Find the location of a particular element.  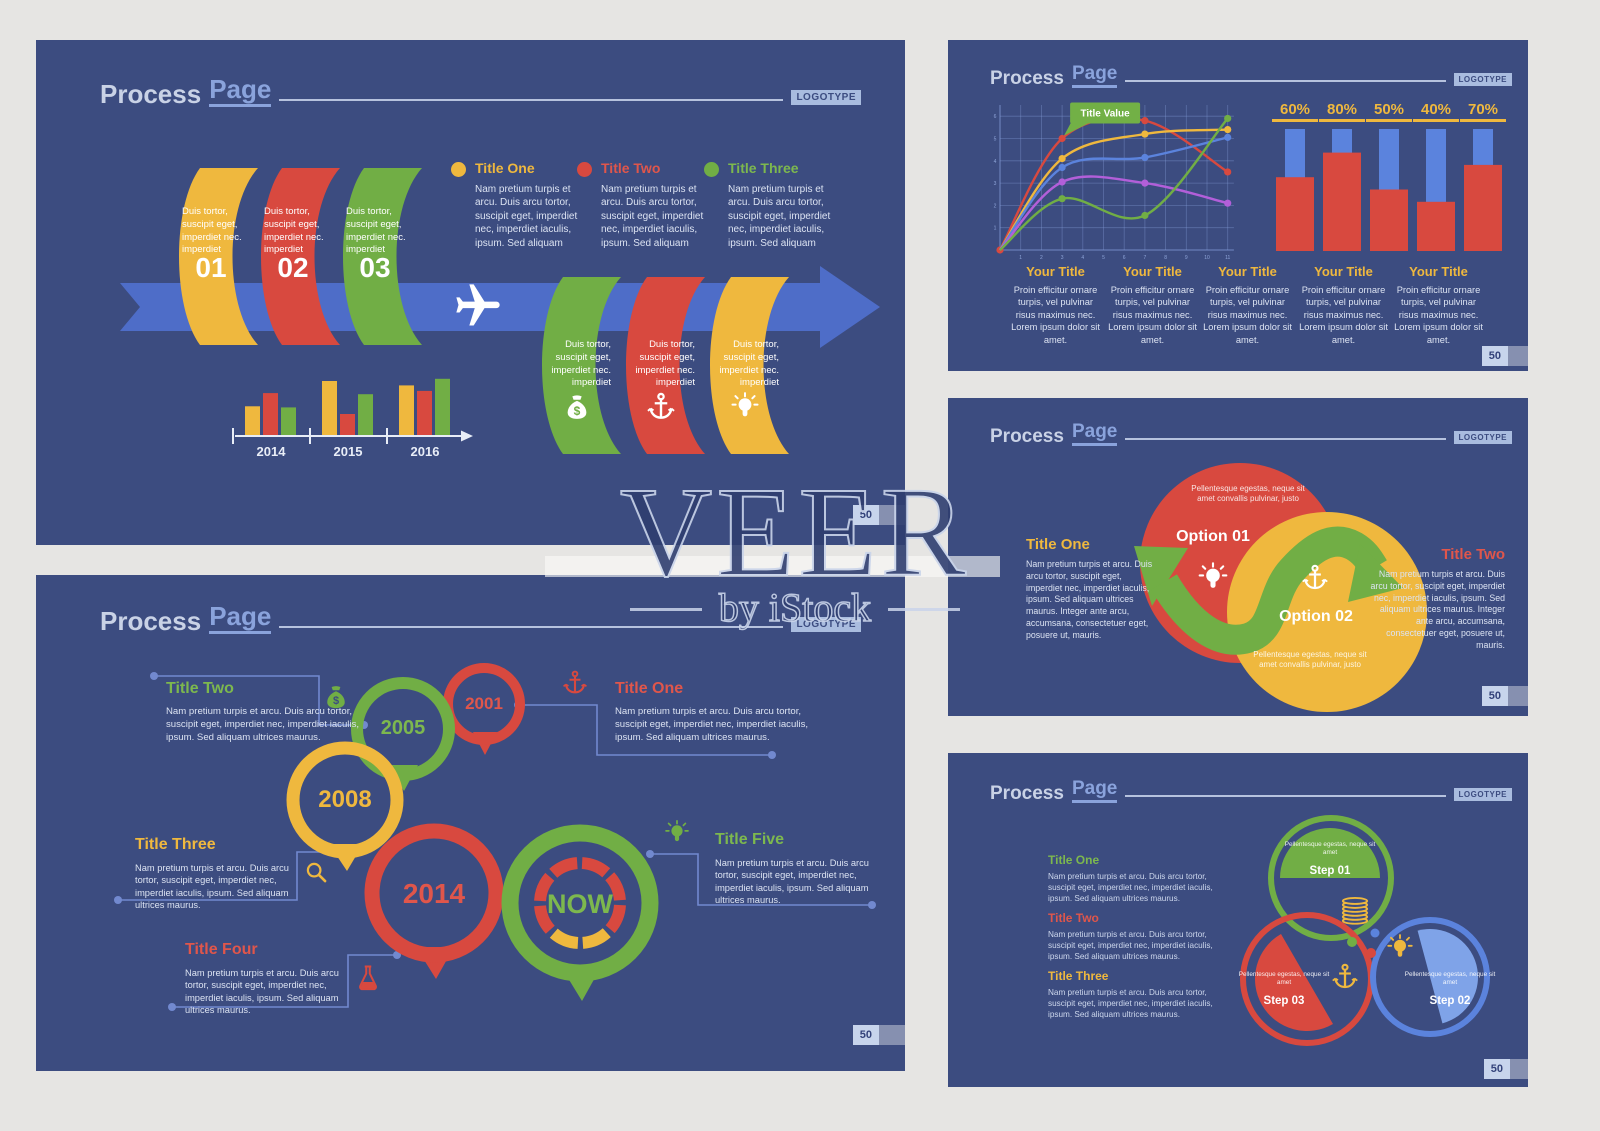

option-2-label: Option 02 is located at coordinates (1316, 616).